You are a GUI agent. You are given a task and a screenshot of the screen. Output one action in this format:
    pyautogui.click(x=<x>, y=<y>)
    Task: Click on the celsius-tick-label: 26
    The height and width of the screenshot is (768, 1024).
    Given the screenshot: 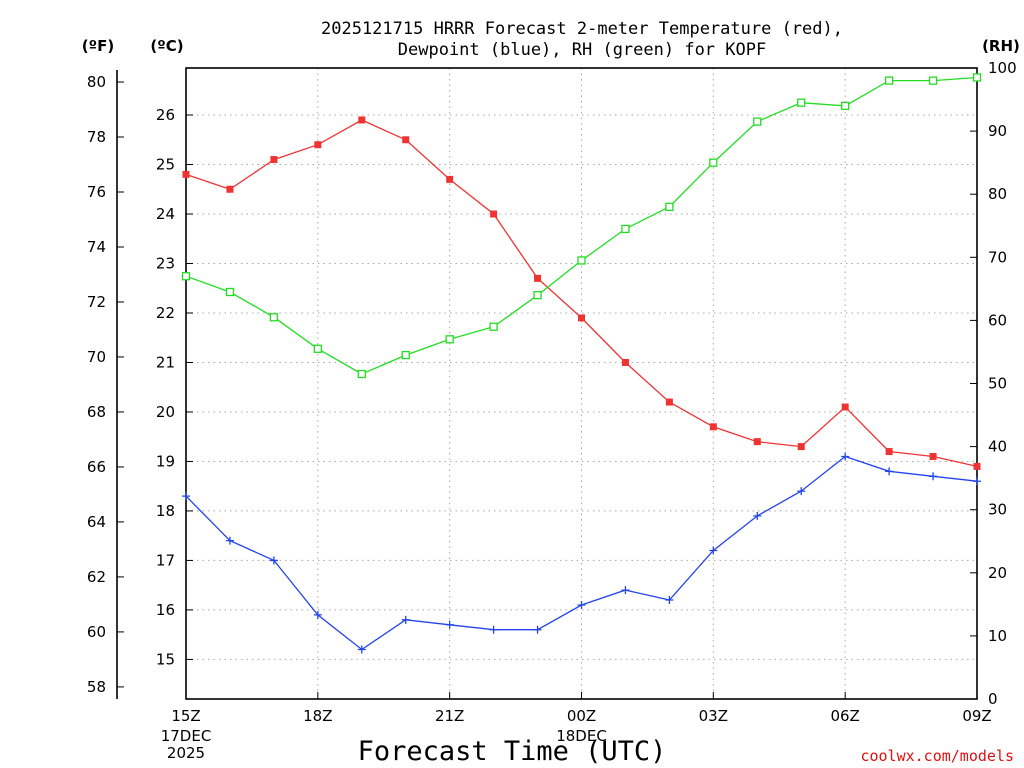 What is the action you would take?
    pyautogui.click(x=165, y=115)
    